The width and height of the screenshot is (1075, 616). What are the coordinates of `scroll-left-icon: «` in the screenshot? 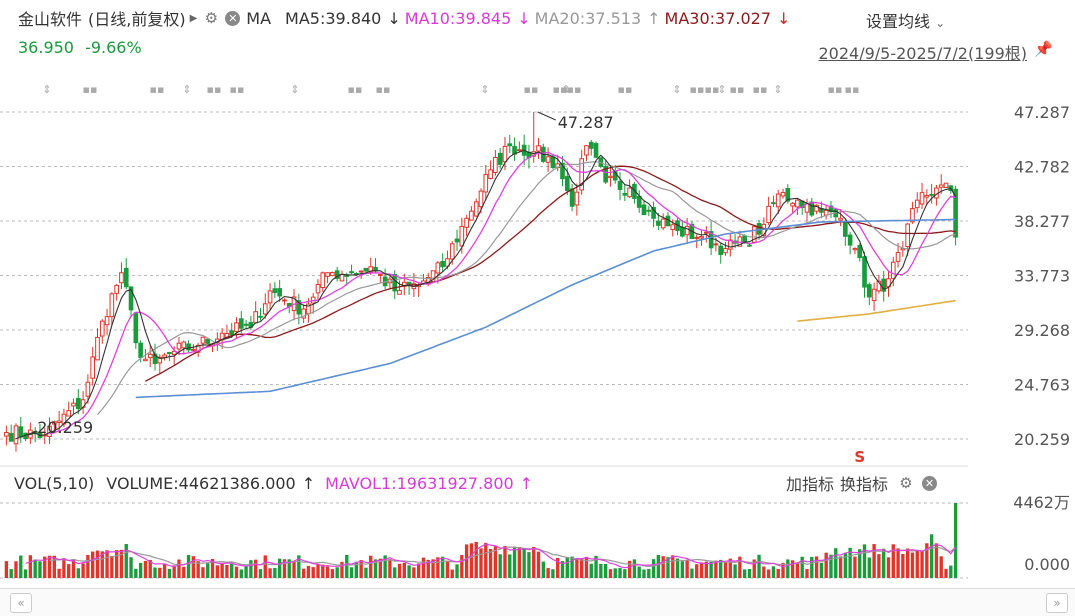 It's located at (21, 603).